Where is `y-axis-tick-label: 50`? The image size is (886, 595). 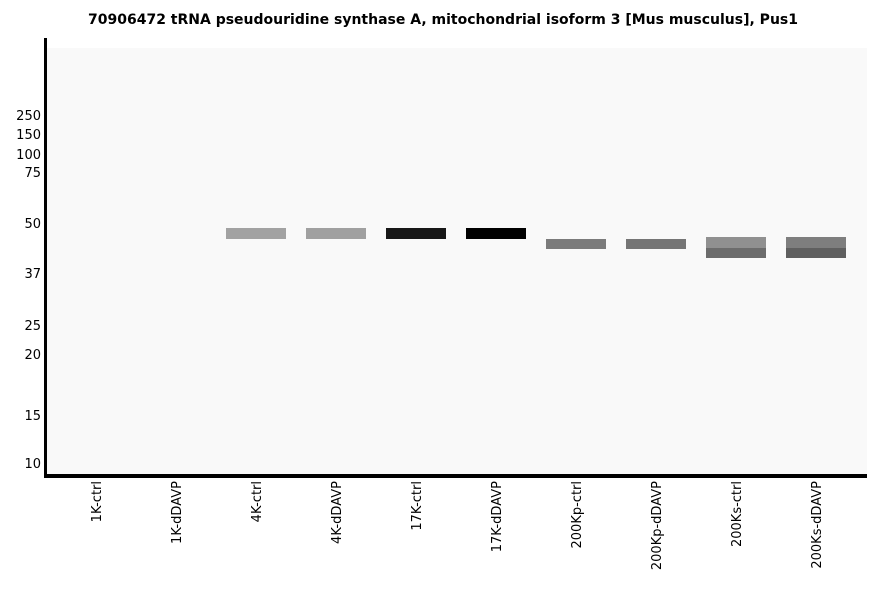
y-axis-tick-label: 50 is located at coordinates (32, 224).